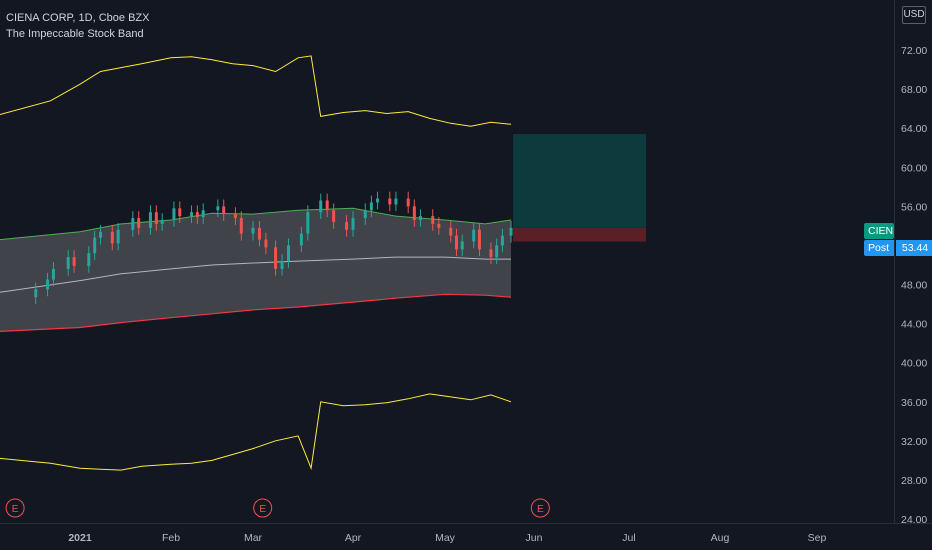 The height and width of the screenshot is (550, 932). I want to click on time-tick-label: May, so click(445, 538).